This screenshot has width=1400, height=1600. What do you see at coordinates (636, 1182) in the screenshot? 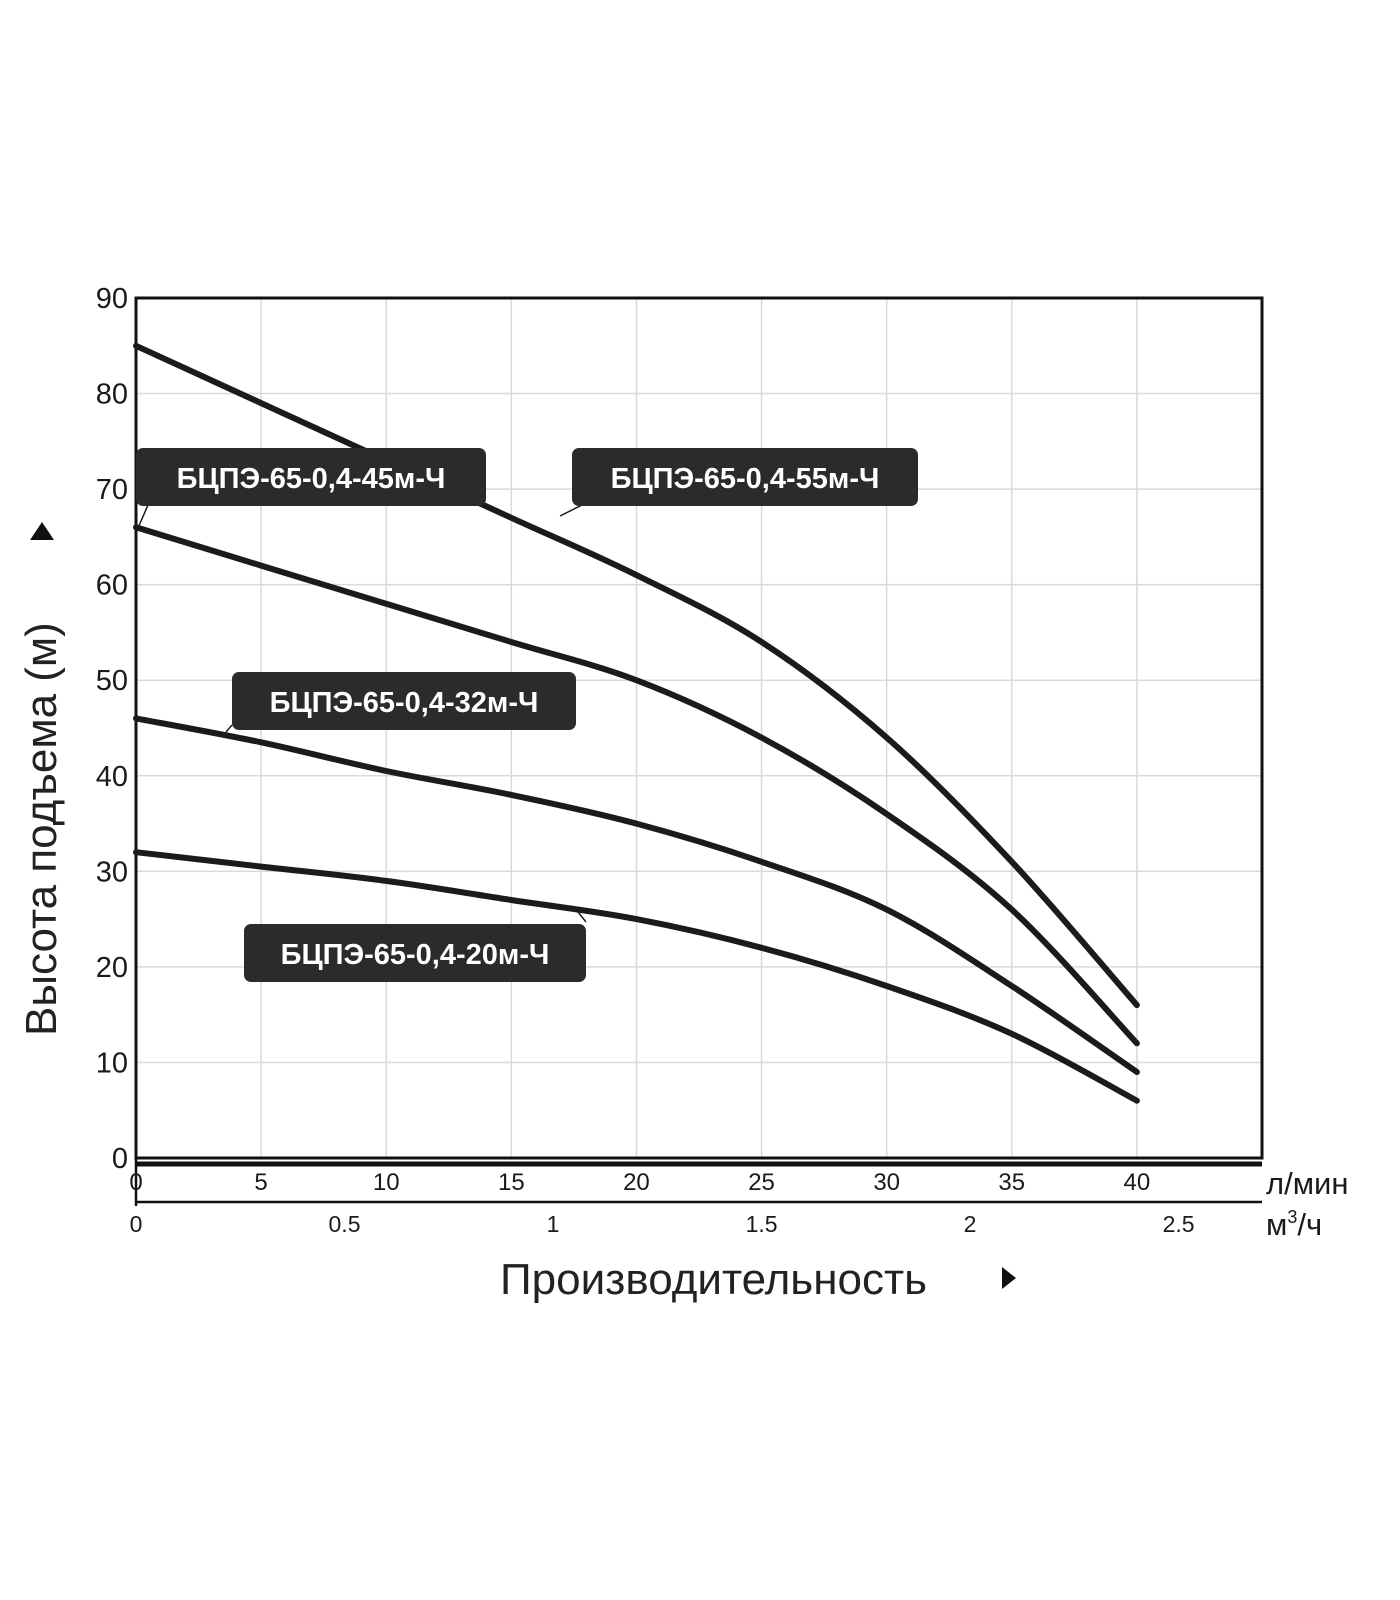
I see `x-tick-label: 20` at bounding box center [636, 1182].